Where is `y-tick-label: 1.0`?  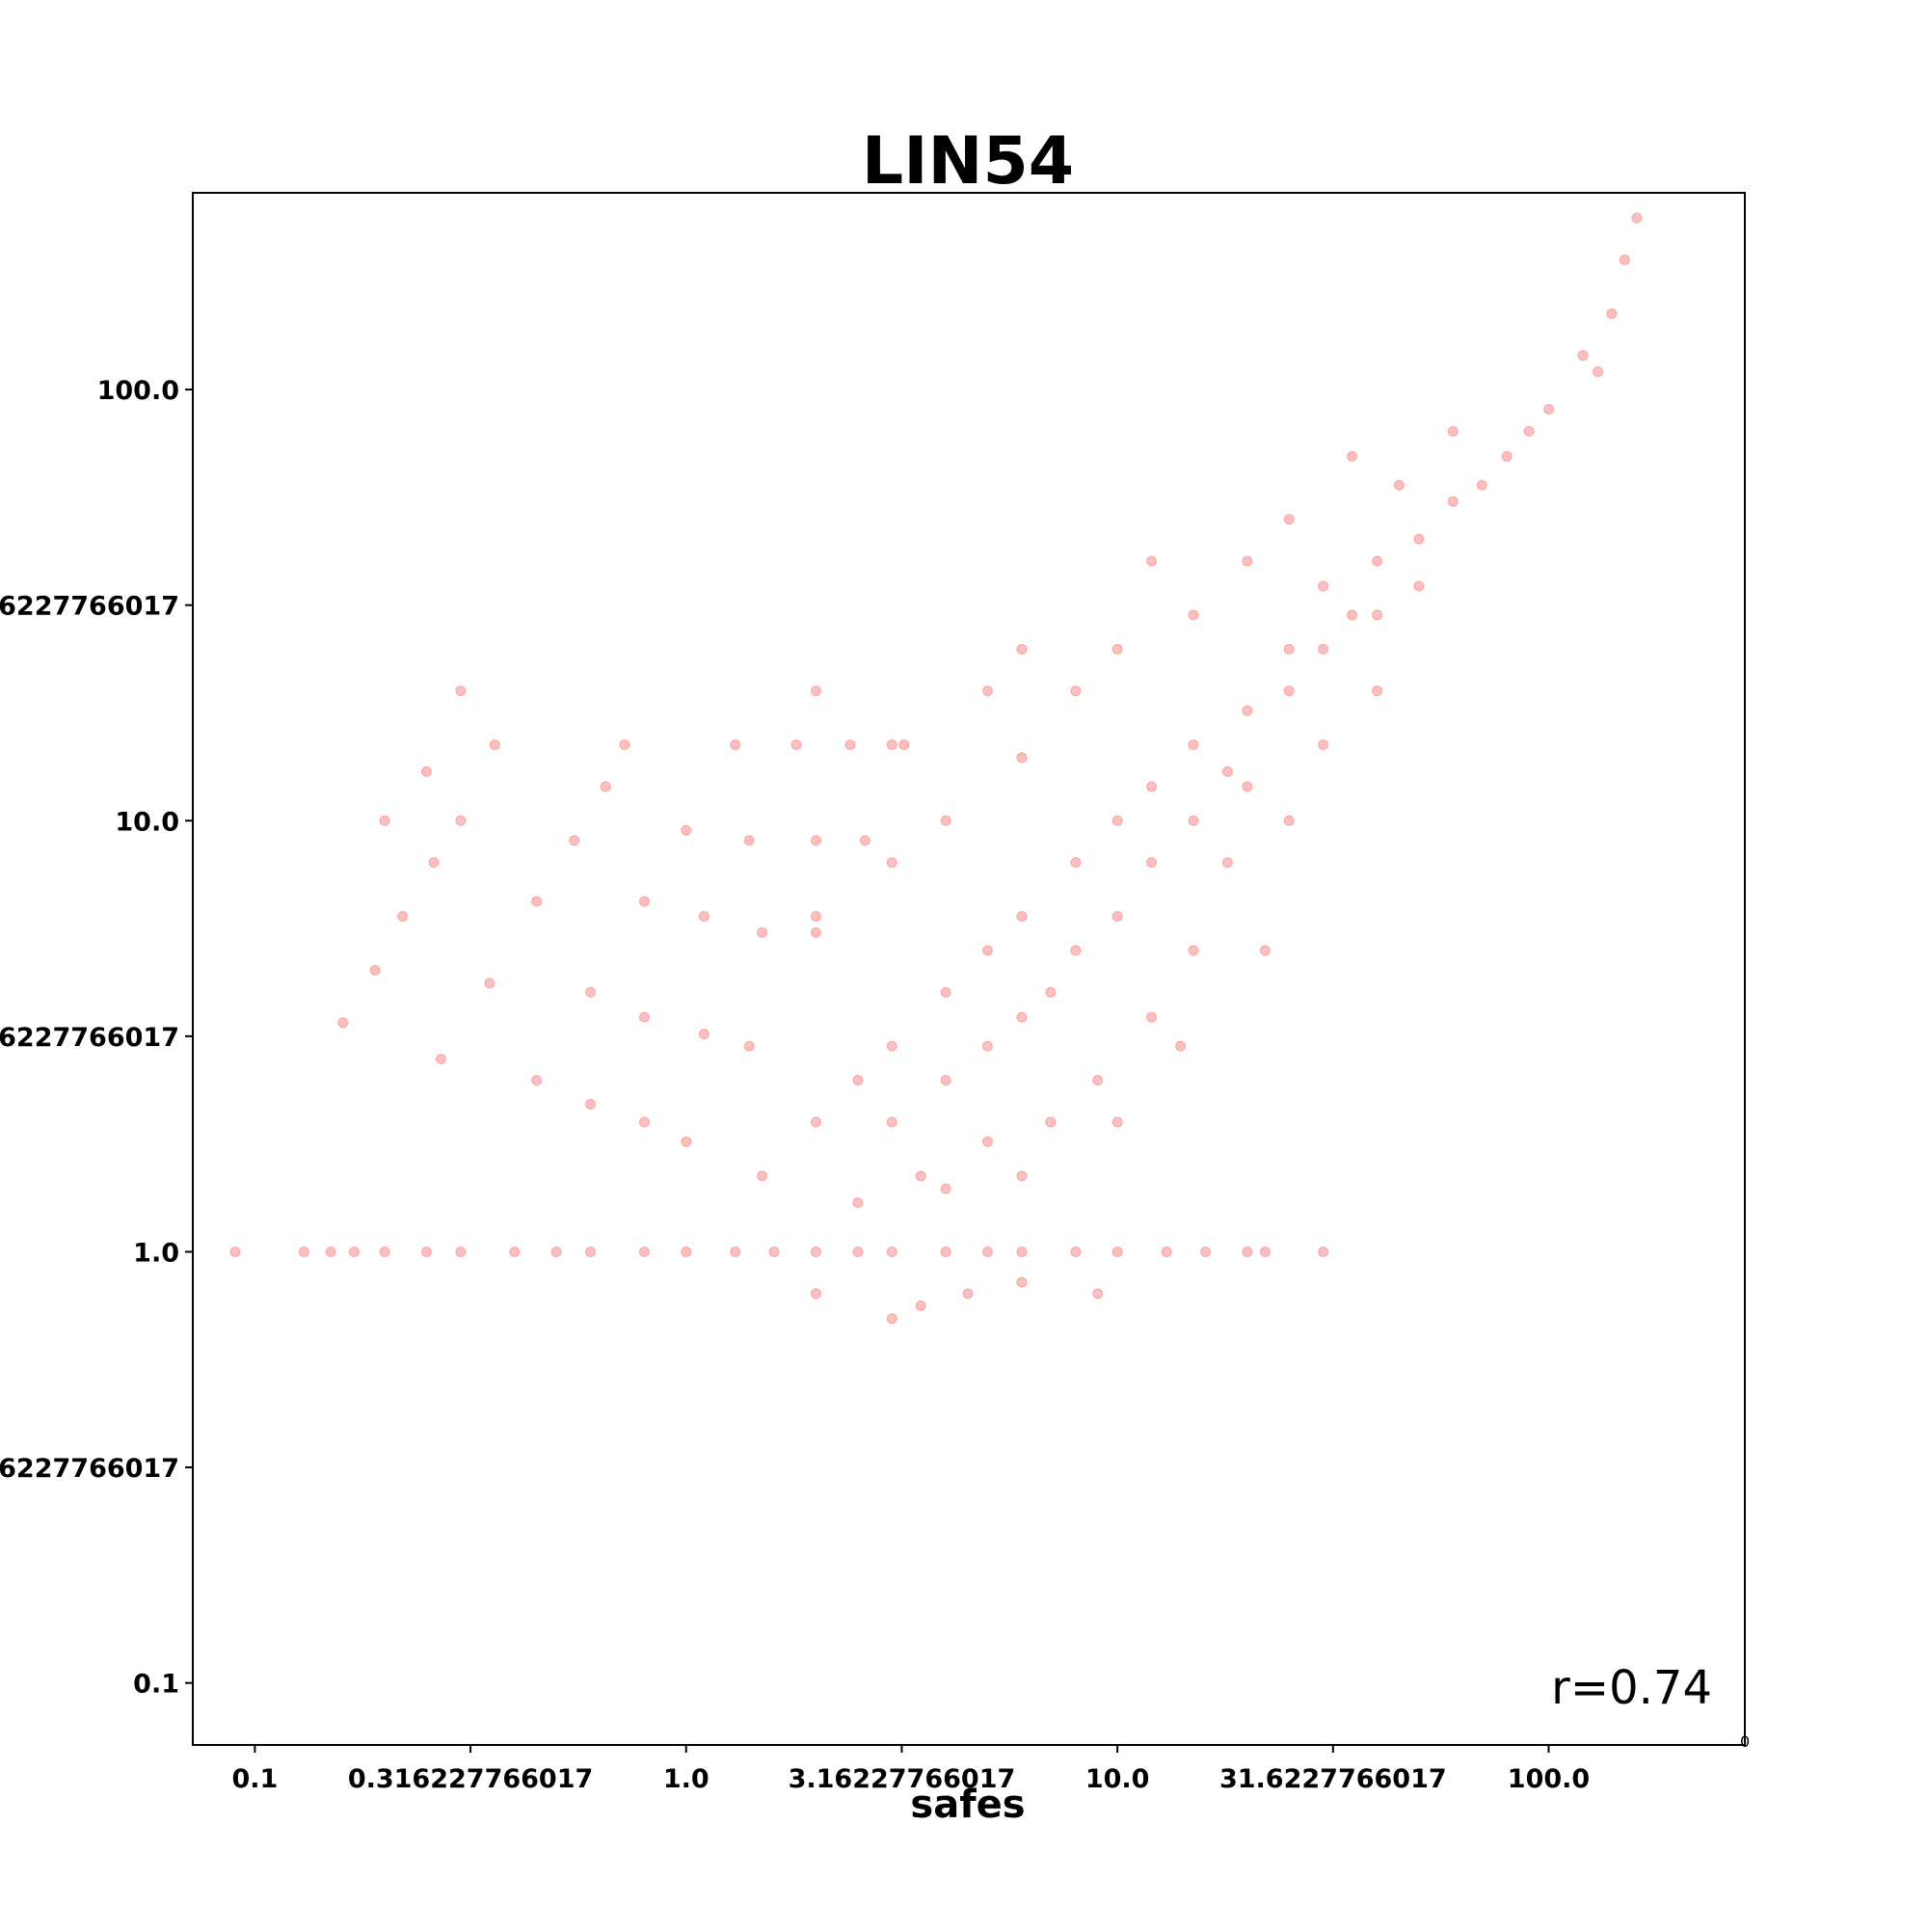 y-tick-label: 1.0 is located at coordinates (156, 1253).